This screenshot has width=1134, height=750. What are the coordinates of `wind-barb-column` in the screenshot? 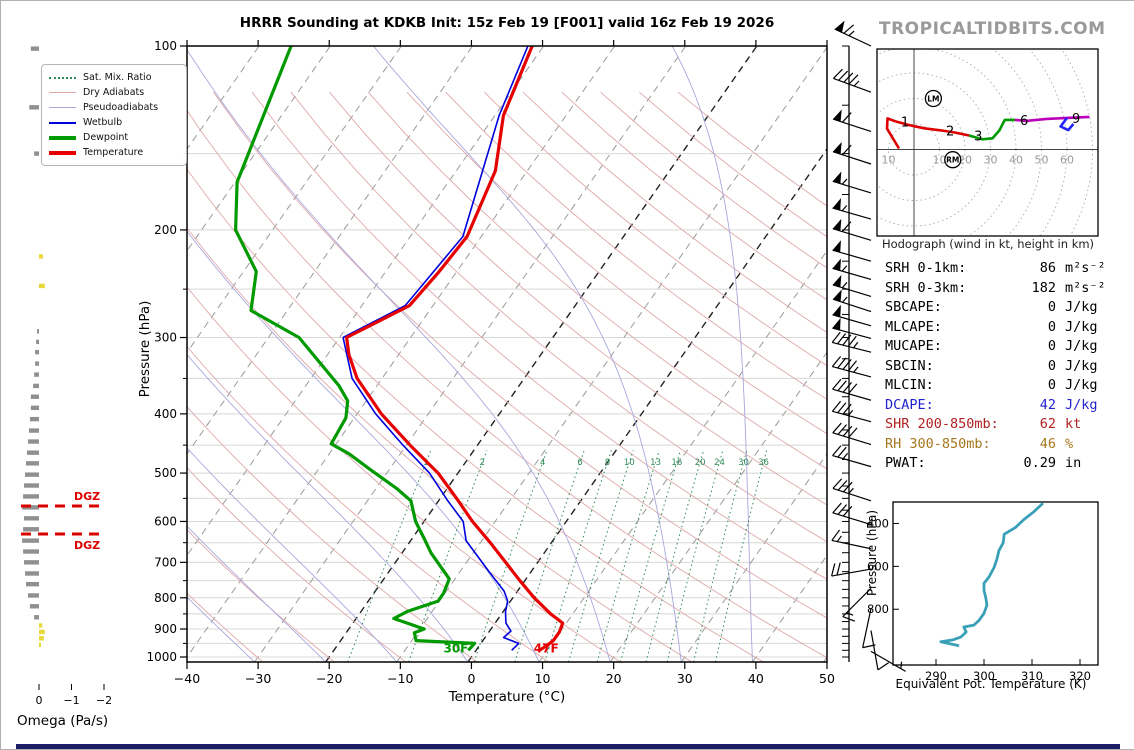 It's located at (868, 346).